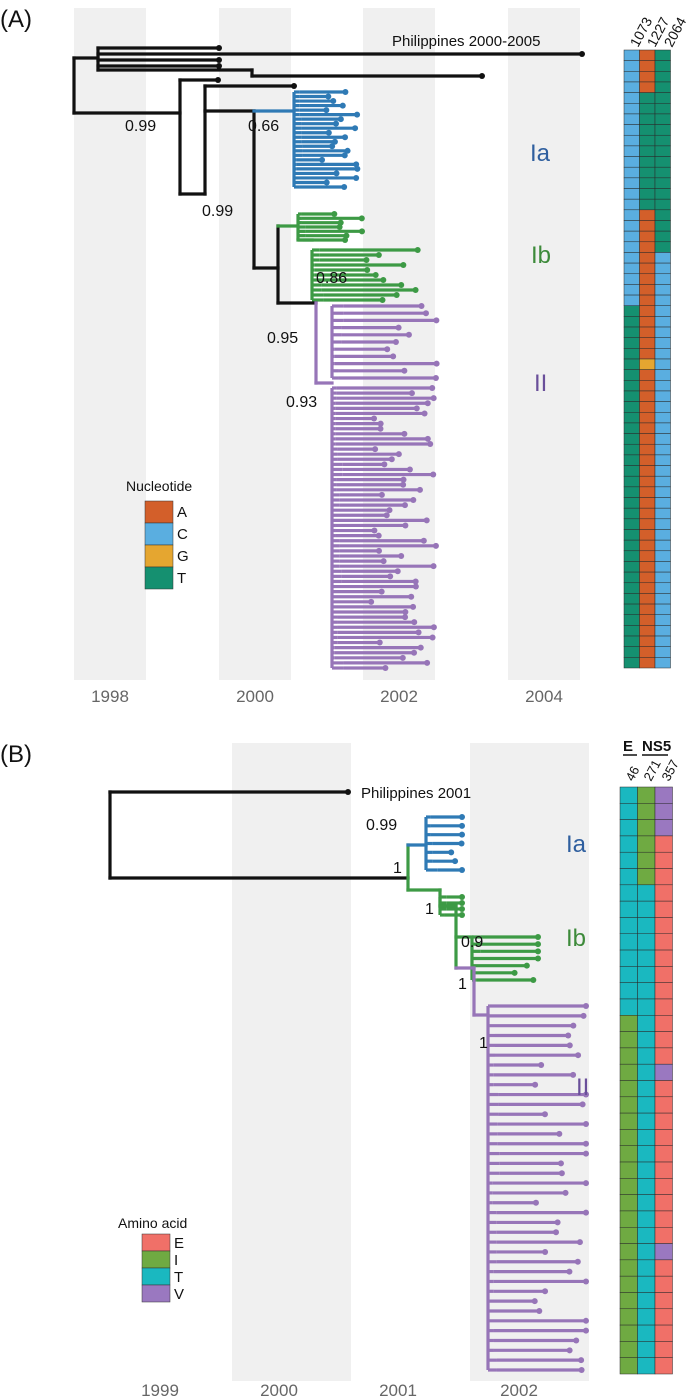  What do you see at coordinates (181, 578) in the screenshot?
I see `legend-label: T` at bounding box center [181, 578].